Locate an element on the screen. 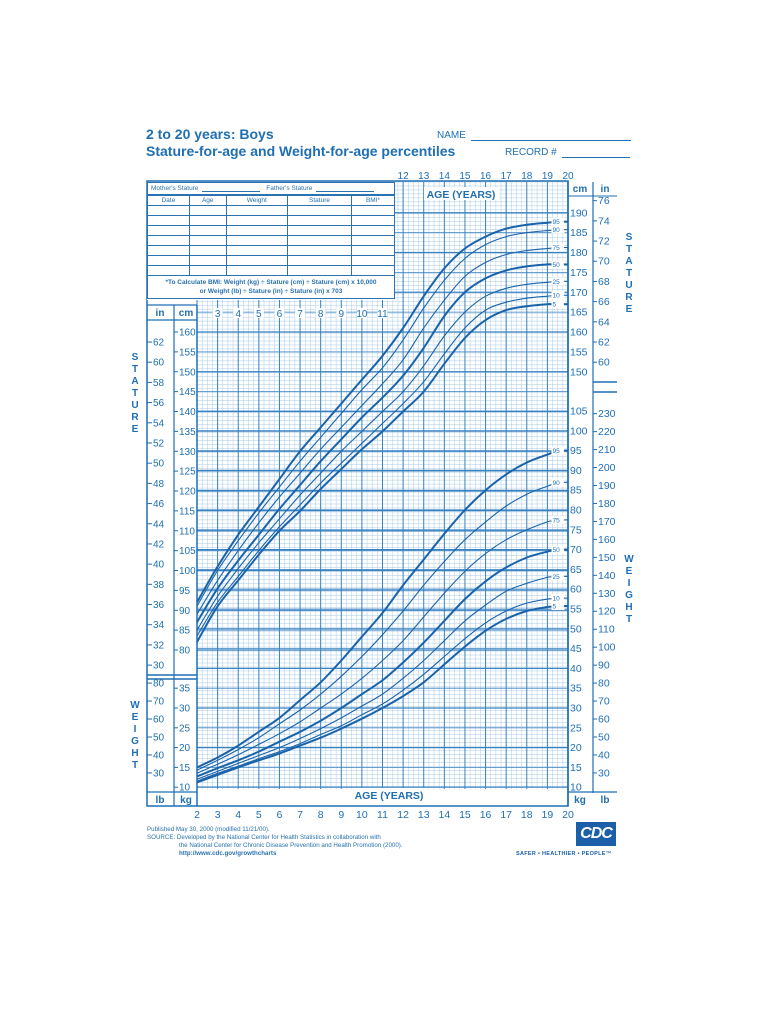 The height and width of the screenshot is (1024, 768). stature-percentile-label: 25 is located at coordinates (557, 282).